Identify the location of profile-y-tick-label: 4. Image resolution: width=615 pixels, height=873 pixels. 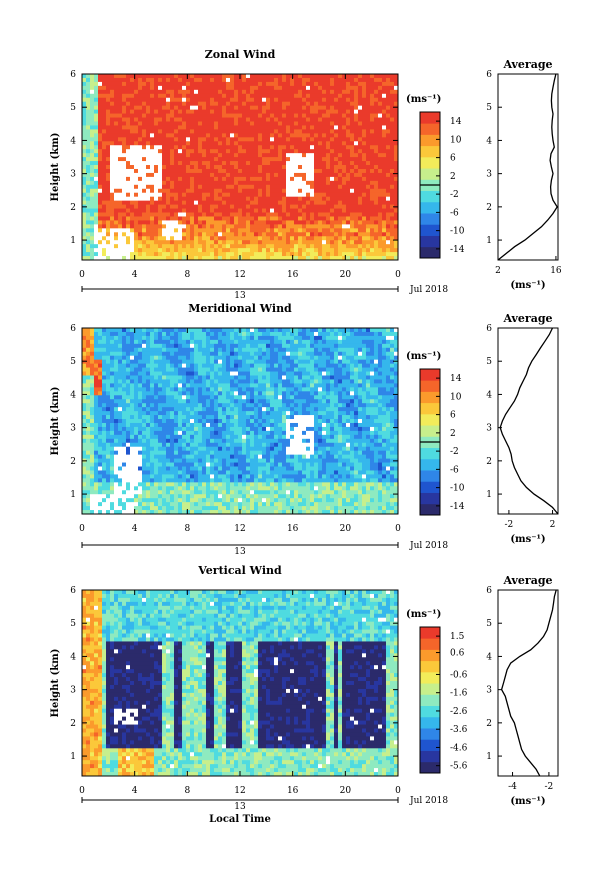
(489, 141).